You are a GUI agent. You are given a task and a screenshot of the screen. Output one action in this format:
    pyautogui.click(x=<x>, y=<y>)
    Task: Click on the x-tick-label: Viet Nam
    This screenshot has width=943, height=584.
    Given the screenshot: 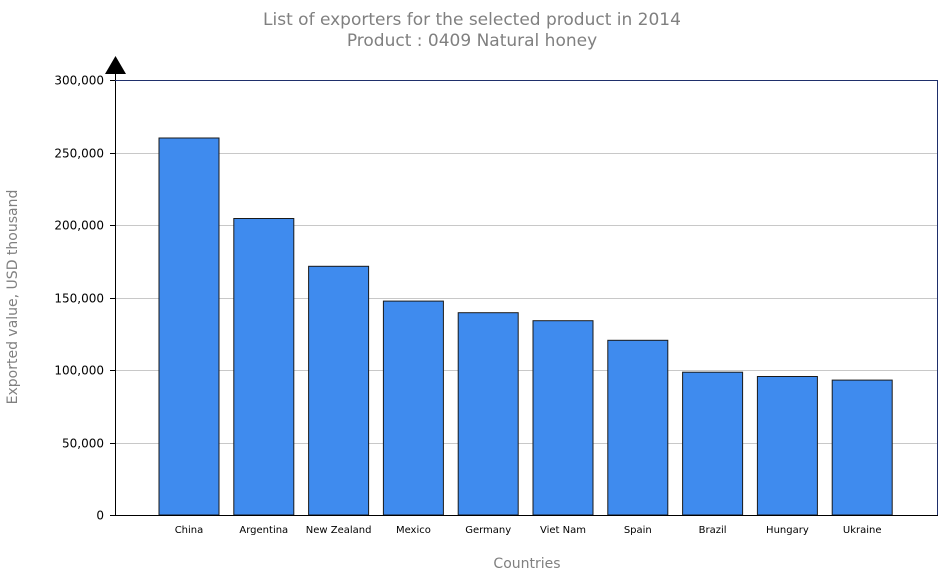 What is the action you would take?
    pyautogui.click(x=563, y=530)
    